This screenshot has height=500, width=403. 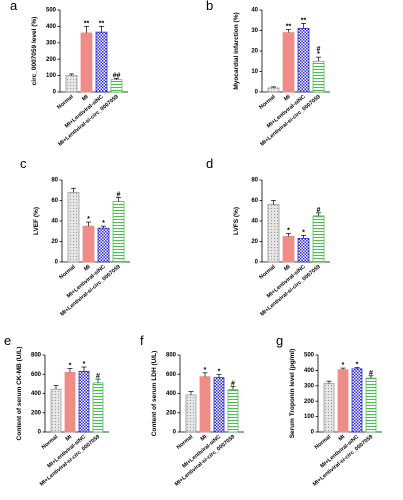 What do you see at coordinates (279, 340) in the screenshot?
I see `panel-letter: g` at bounding box center [279, 340].